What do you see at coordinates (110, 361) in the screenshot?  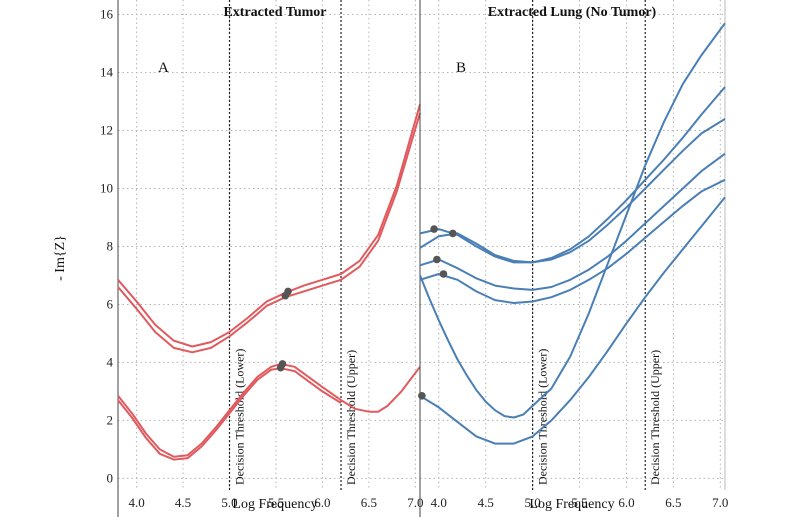 I see `y-tick-label: 4` at bounding box center [110, 361].